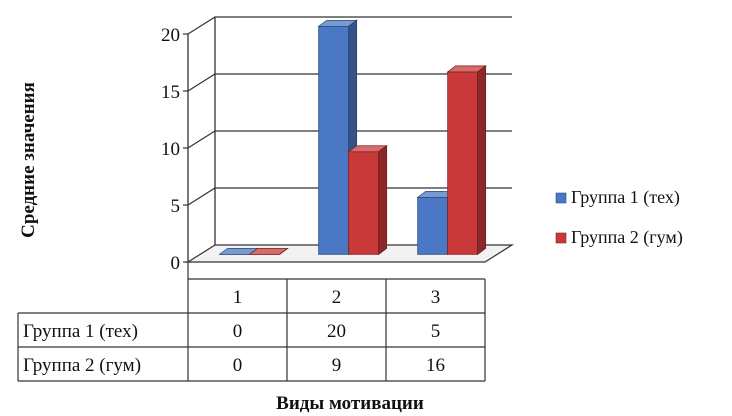 The image size is (732, 416). I want to click on table-cell-value: 16, so click(435, 365).